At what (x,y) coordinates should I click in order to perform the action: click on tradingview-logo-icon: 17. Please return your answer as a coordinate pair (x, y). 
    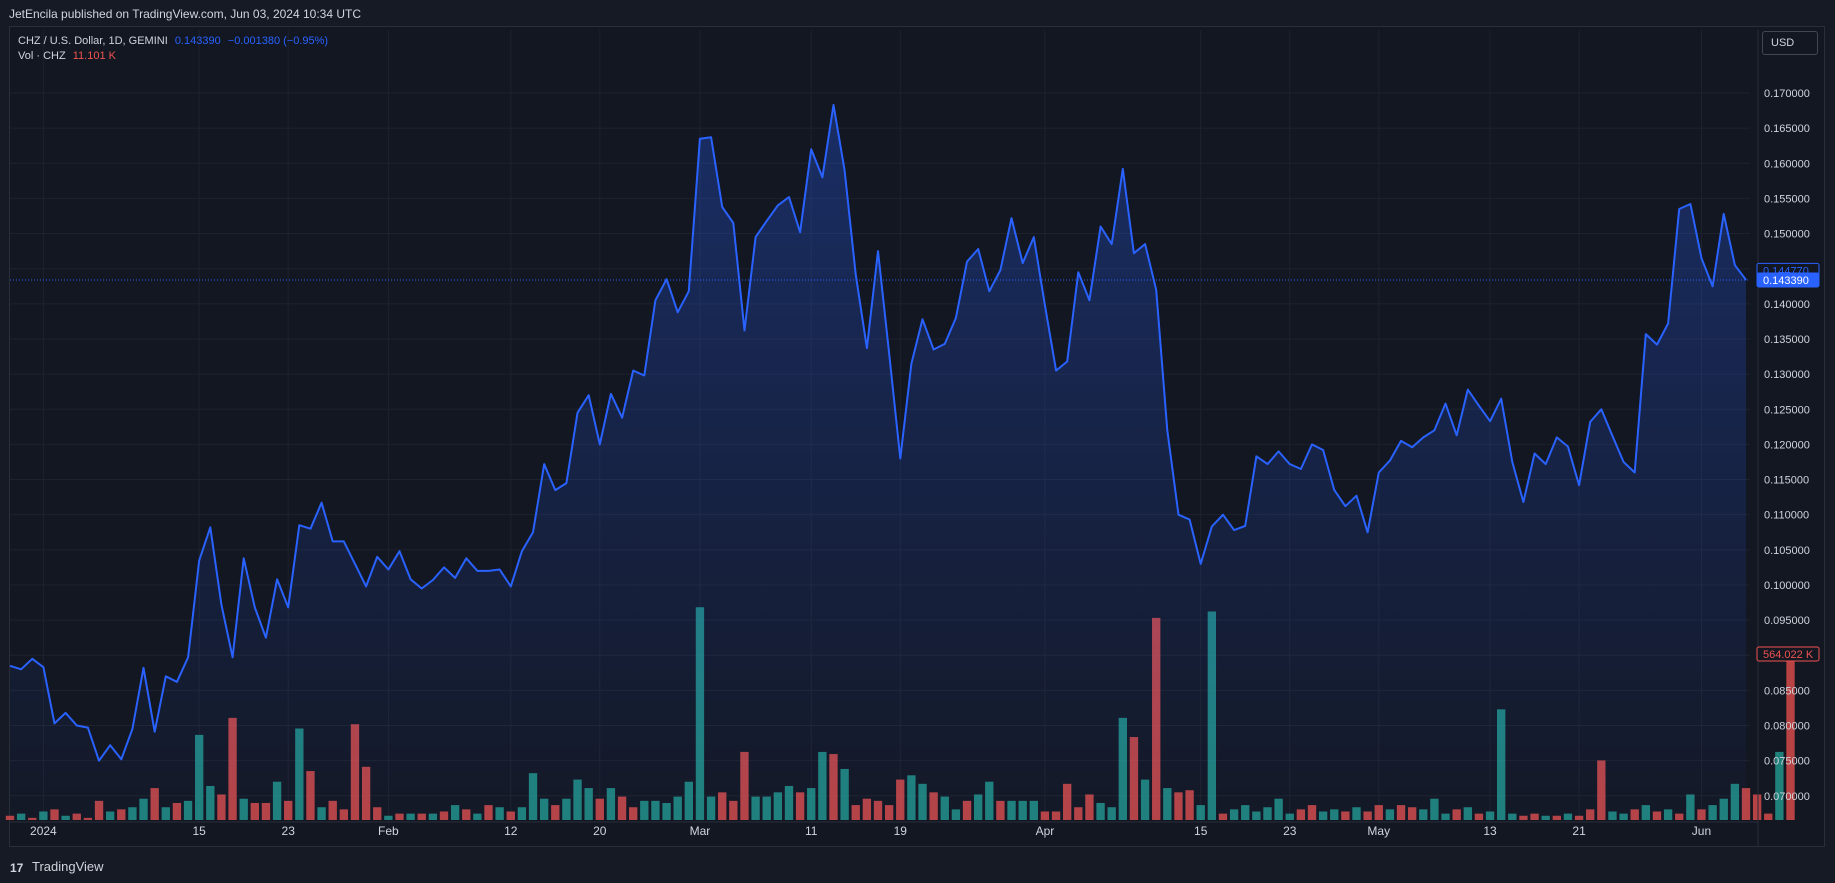
    Looking at the image, I should click on (17, 868).